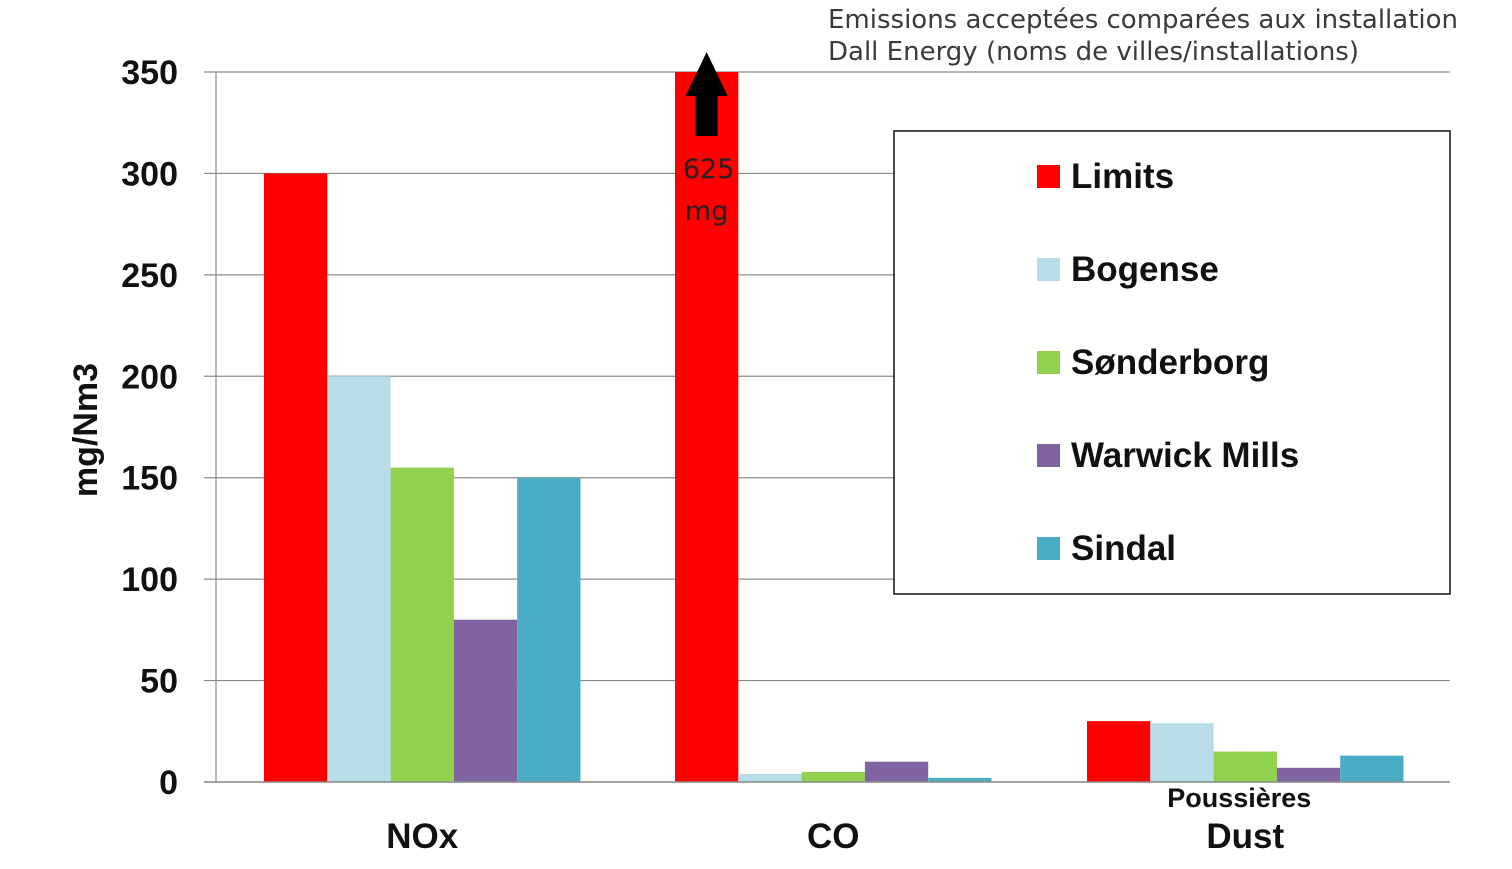 This screenshot has height=869, width=1512. What do you see at coordinates (422, 624) in the screenshot?
I see `bar-sønderborg-nox` at bounding box center [422, 624].